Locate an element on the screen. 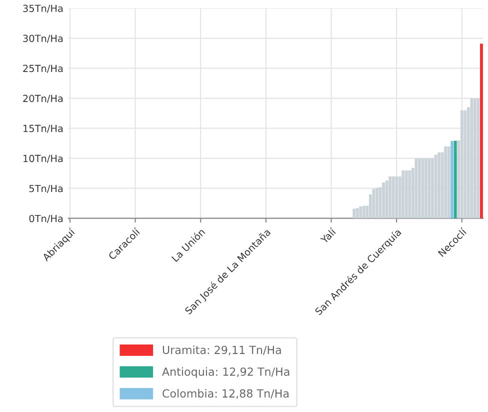  y-tick-label: 0Tn/Ha is located at coordinates (46, 218).